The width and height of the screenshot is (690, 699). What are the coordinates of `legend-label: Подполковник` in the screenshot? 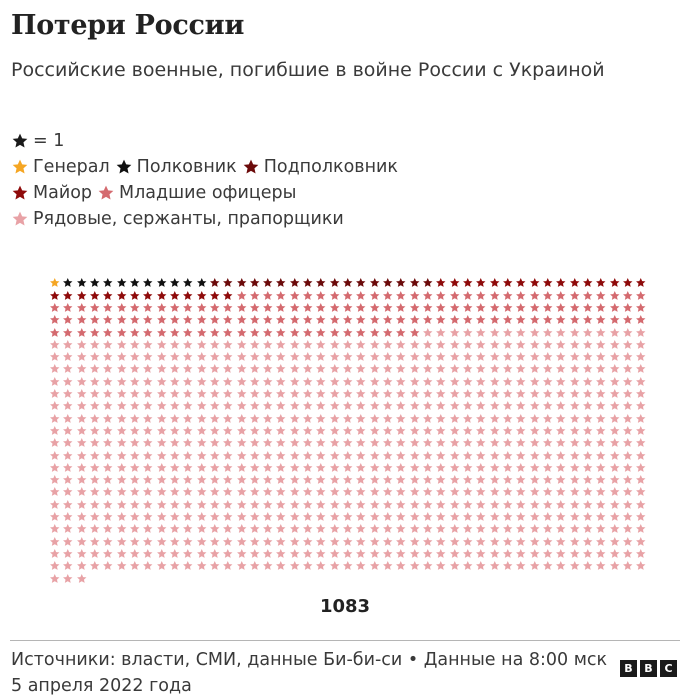 It's located at (330, 167).